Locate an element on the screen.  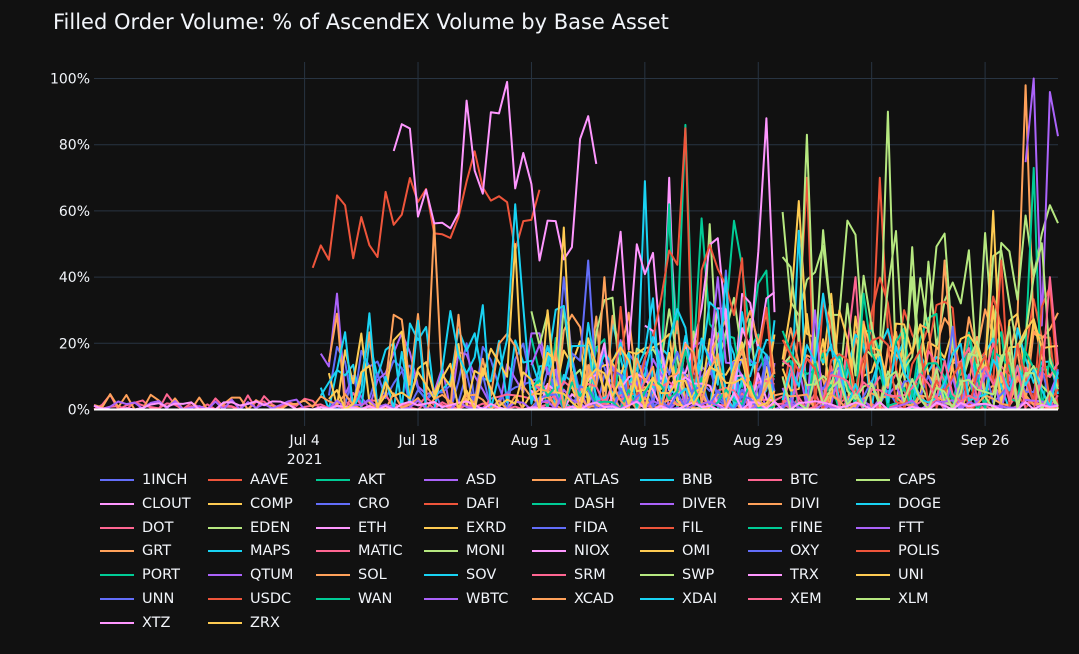
legend-label: FIL is located at coordinates (692, 527).